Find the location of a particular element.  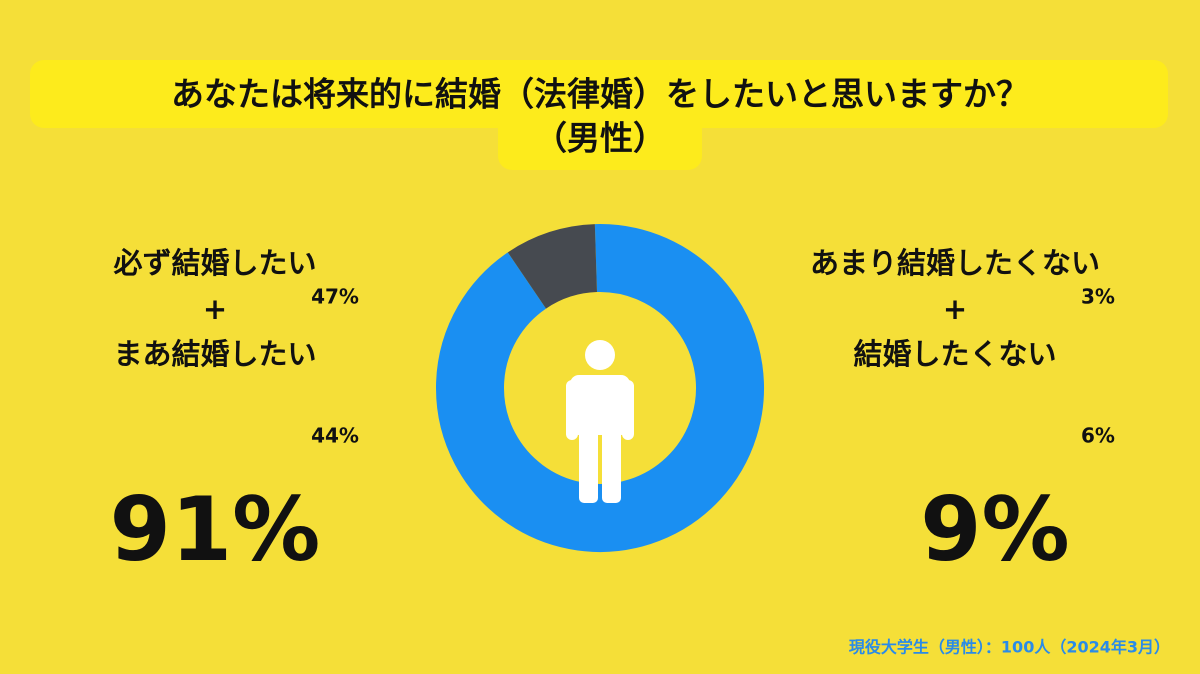

value-label: 6% is located at coordinates (1098, 436).